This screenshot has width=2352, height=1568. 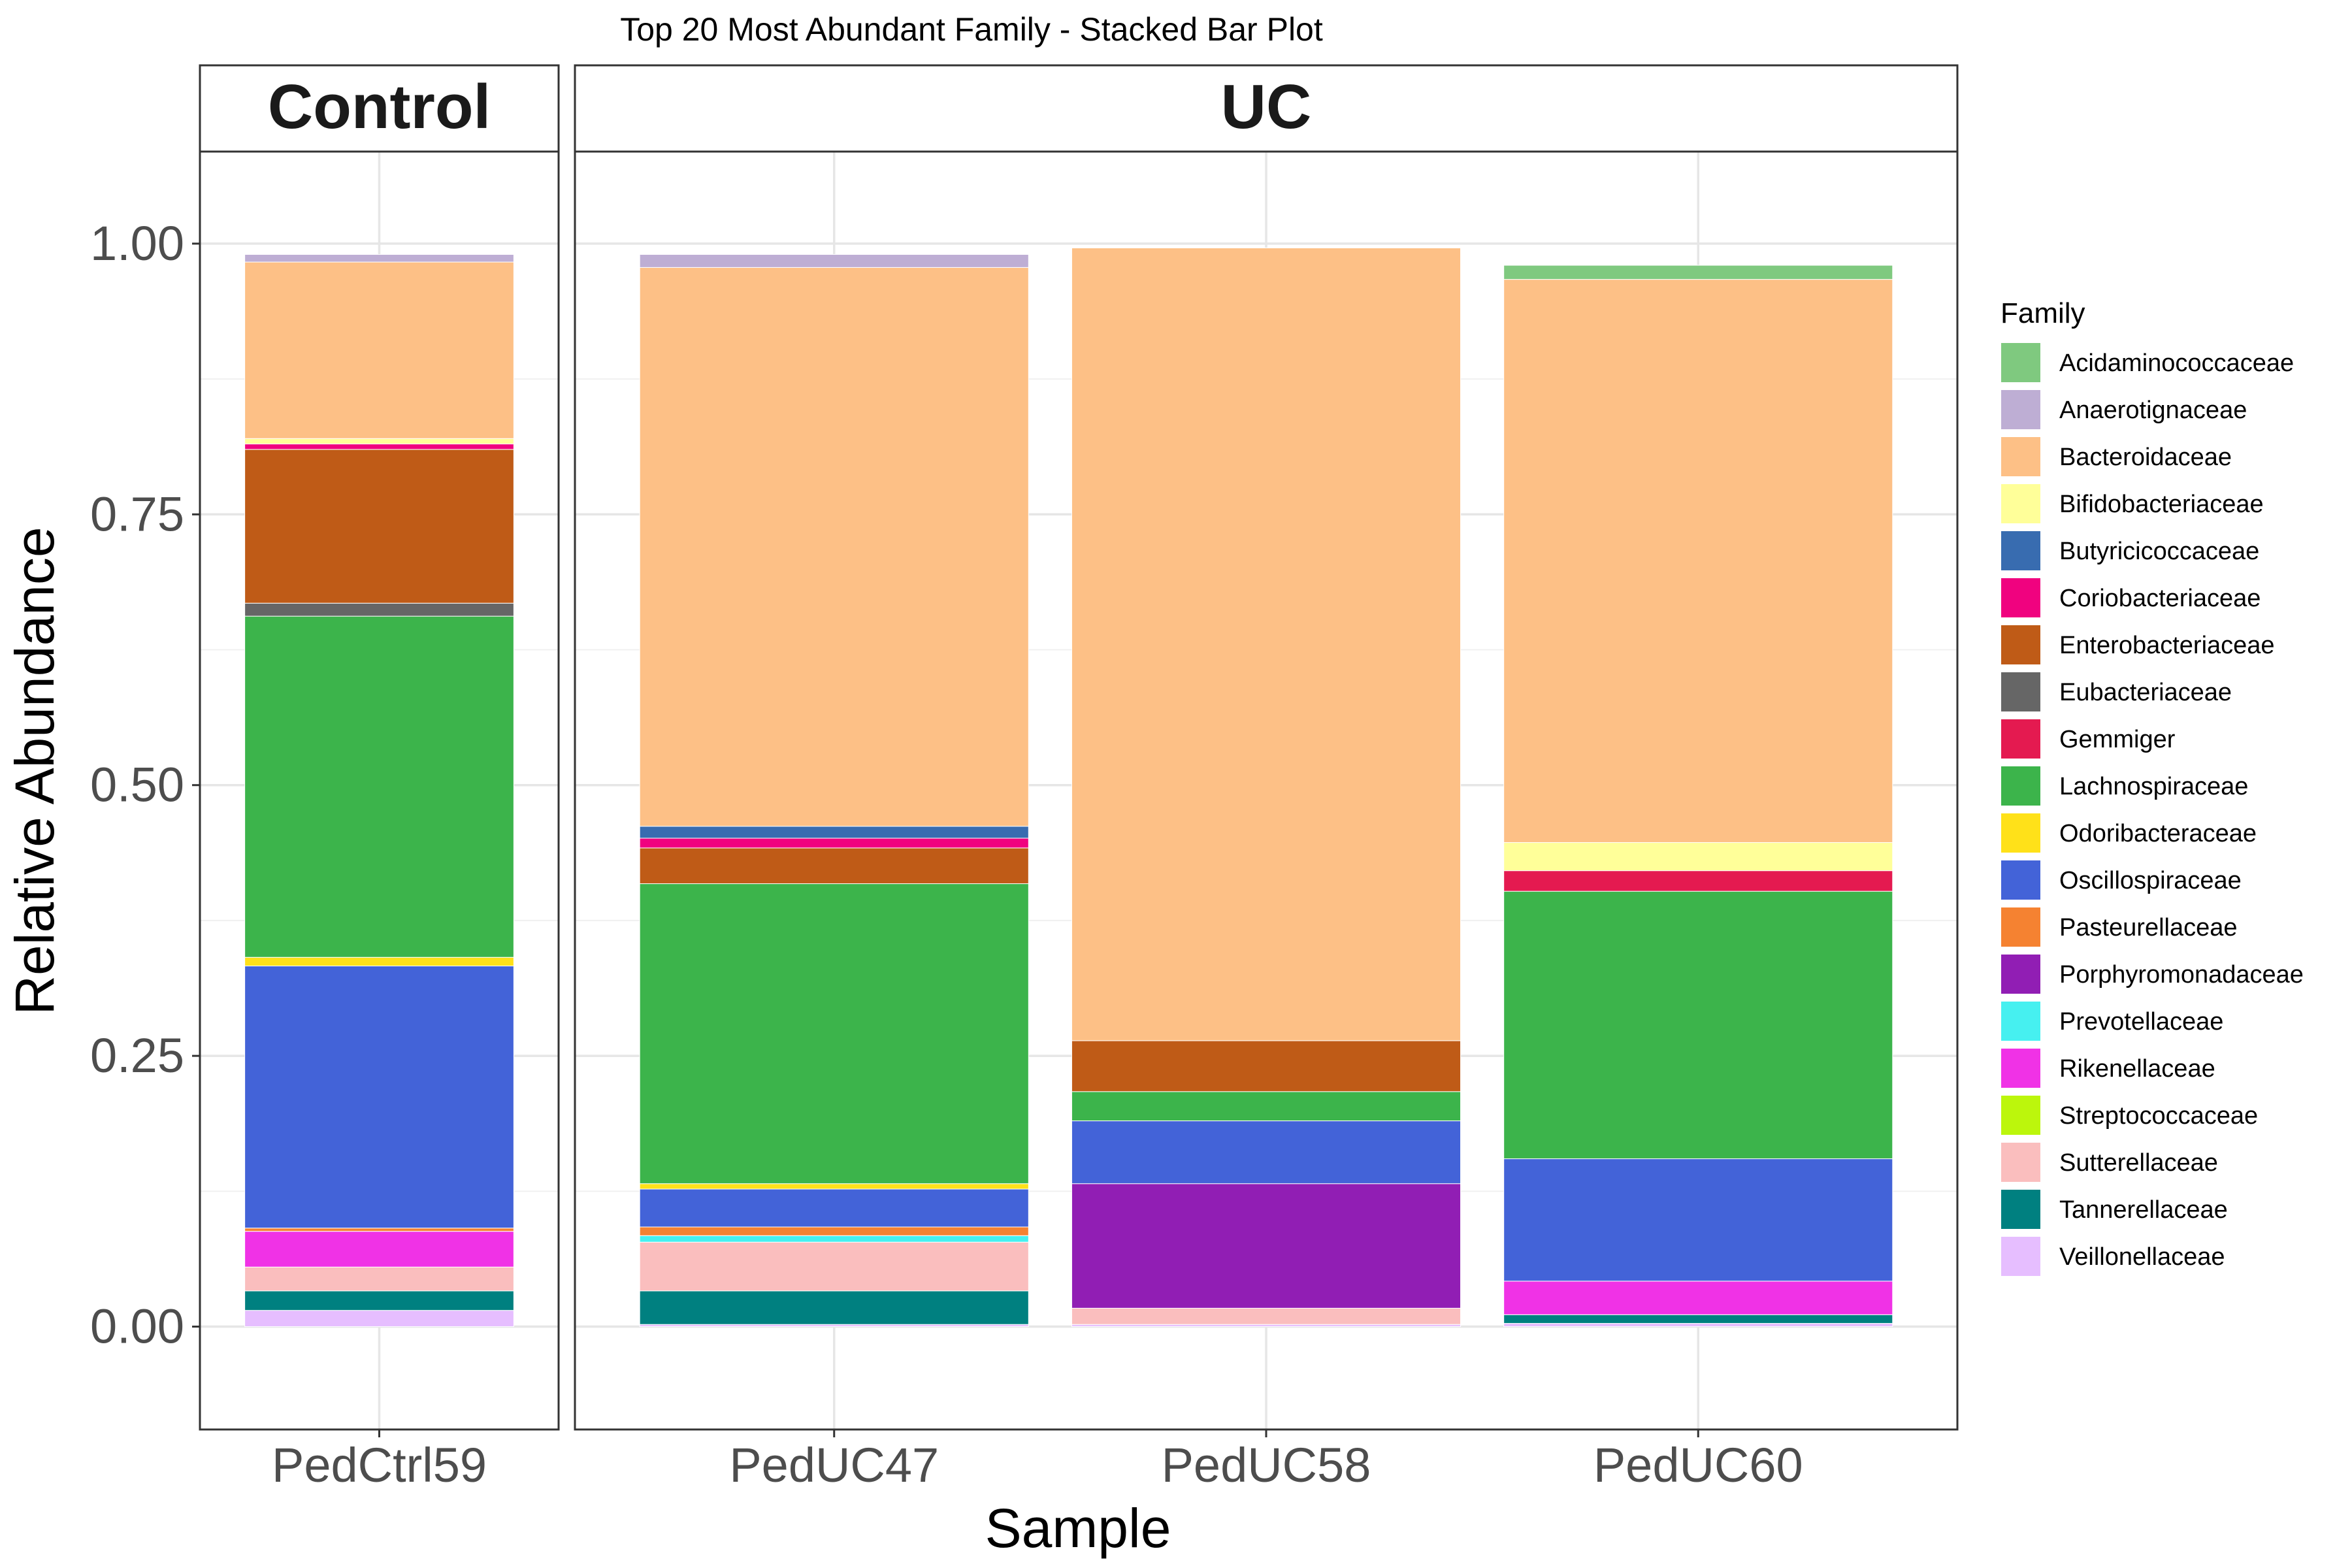 I want to click on legend-label: Gemmiger, so click(x=2117, y=739).